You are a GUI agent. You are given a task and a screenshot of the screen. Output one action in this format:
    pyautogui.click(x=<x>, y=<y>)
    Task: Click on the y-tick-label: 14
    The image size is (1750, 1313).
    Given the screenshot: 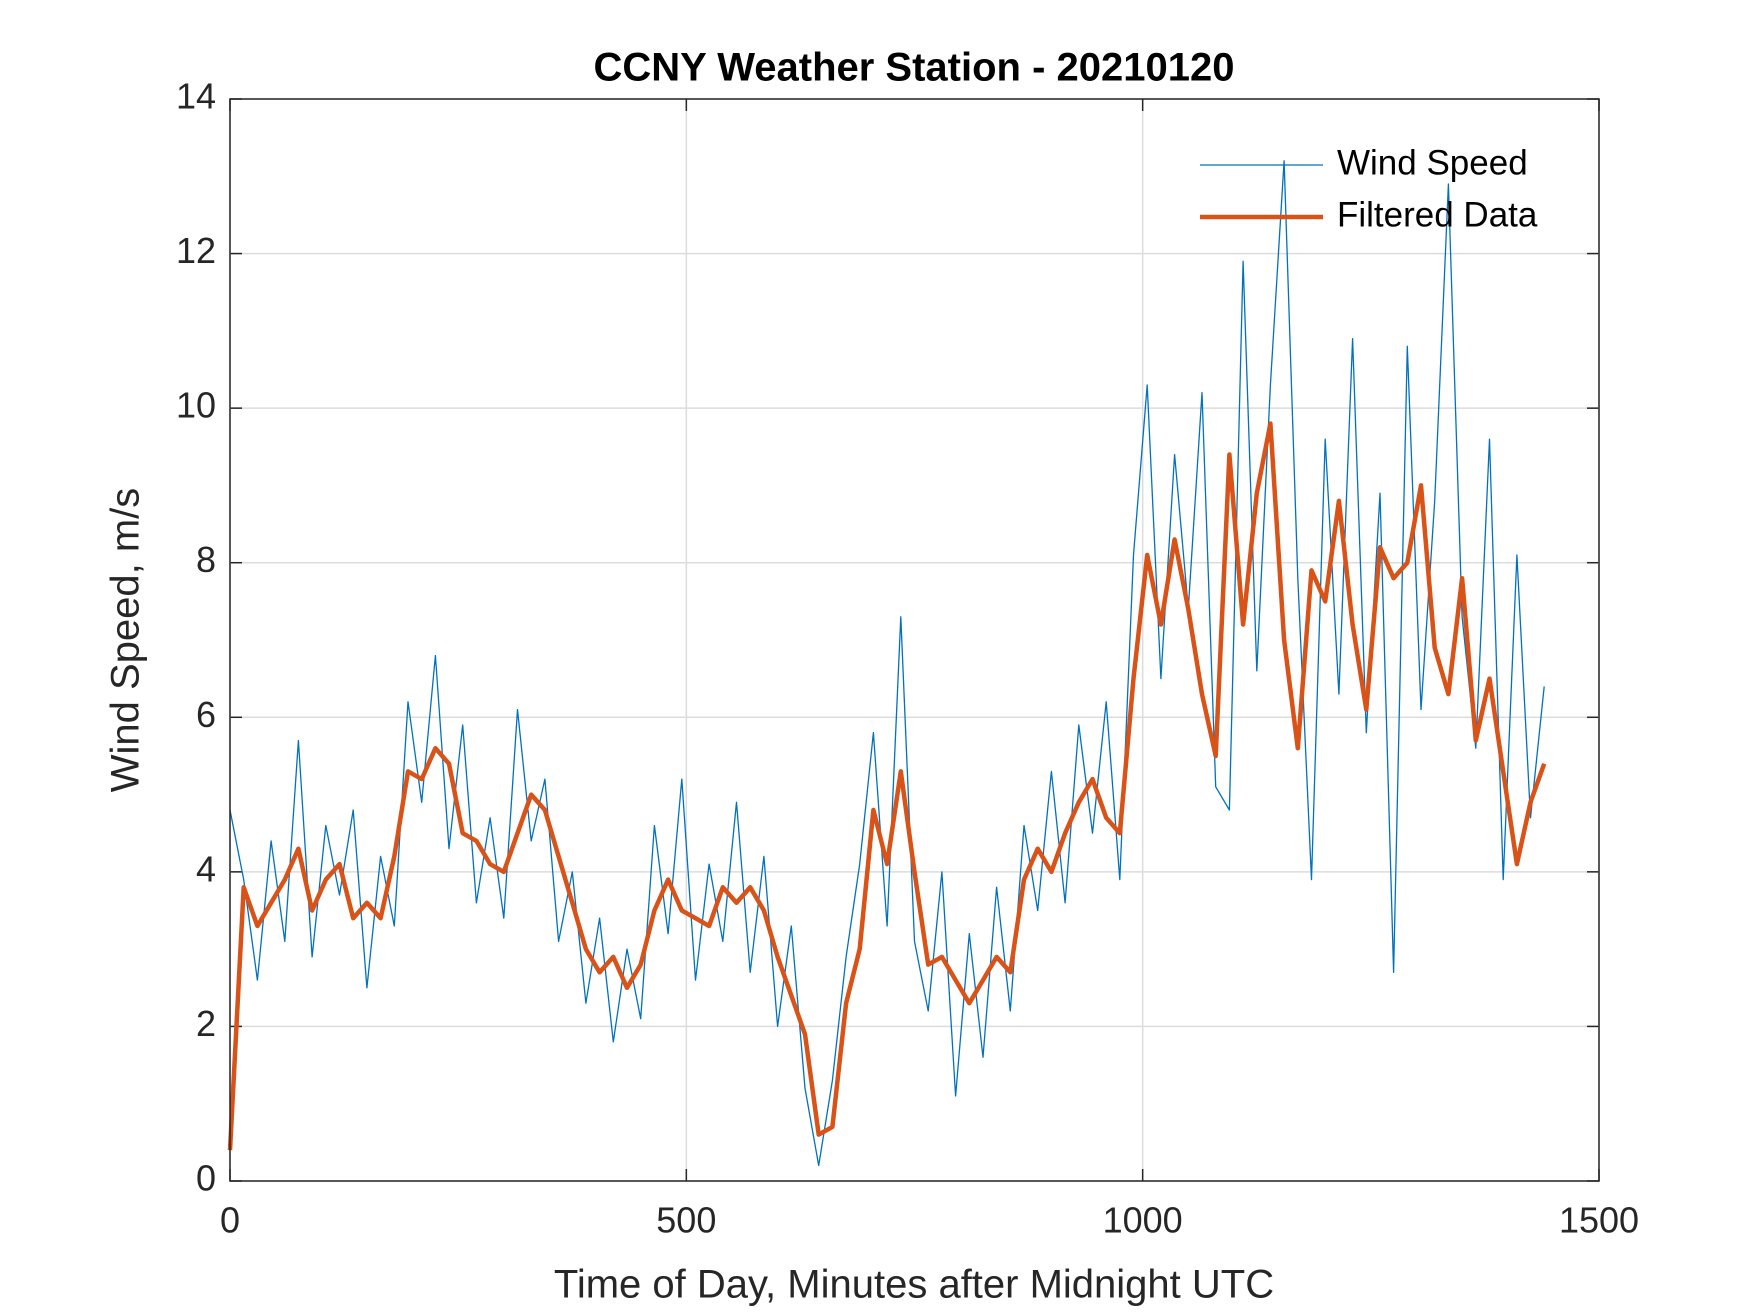 What is the action you would take?
    pyautogui.click(x=196, y=96)
    